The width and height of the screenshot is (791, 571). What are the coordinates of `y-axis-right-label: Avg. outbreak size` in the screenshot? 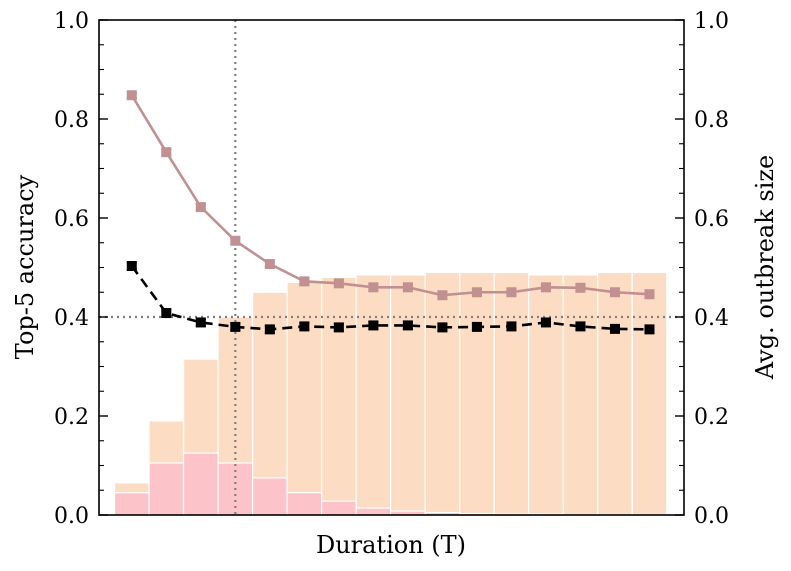 It's located at (765, 267).